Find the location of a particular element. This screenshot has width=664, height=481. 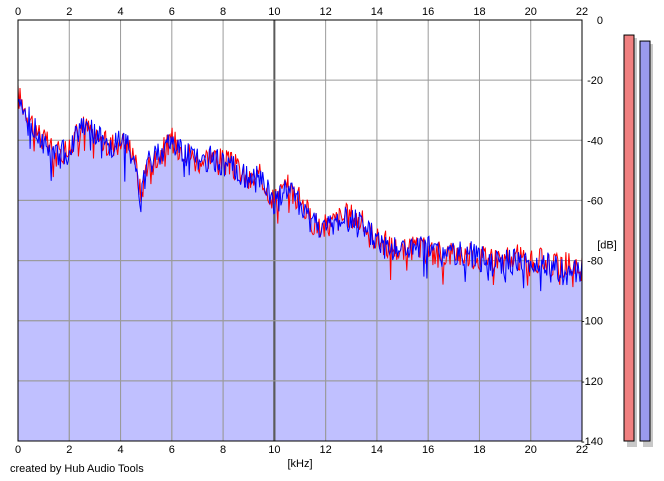

y-axis-right: 0 -20 -40 -60 -80 -100 -120 -140 is located at coordinates (592, 231).